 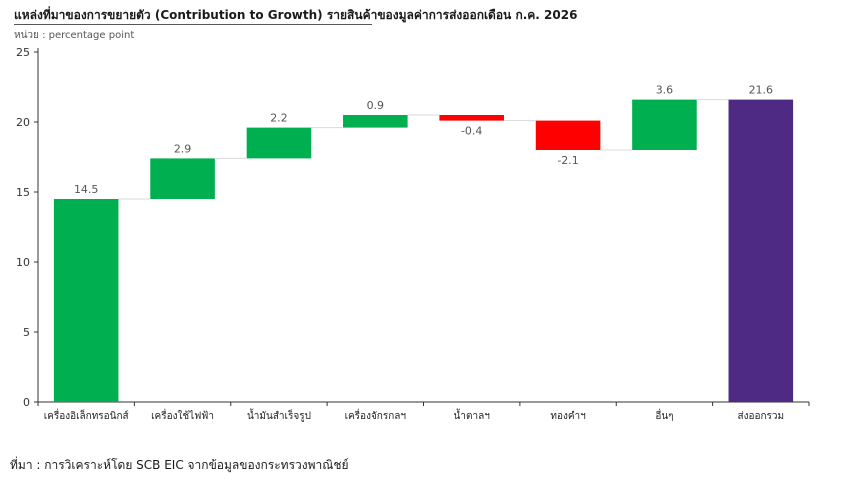 What do you see at coordinates (23, 192) in the screenshot?
I see `y-tick-label: 15` at bounding box center [23, 192].